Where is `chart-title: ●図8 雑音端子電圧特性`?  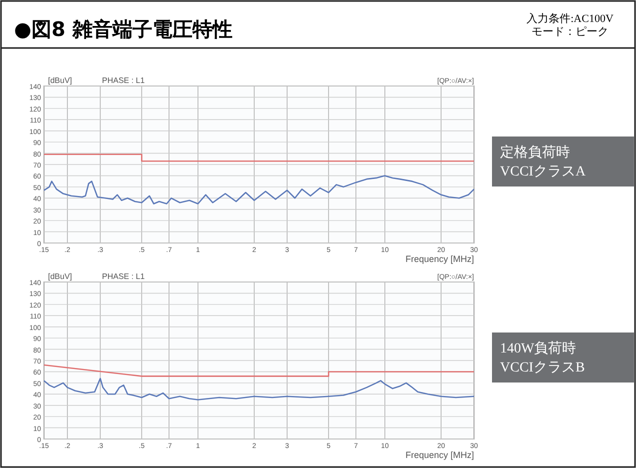 chart-title: ●図8 雑音端子電圧特性 is located at coordinates (123, 29).